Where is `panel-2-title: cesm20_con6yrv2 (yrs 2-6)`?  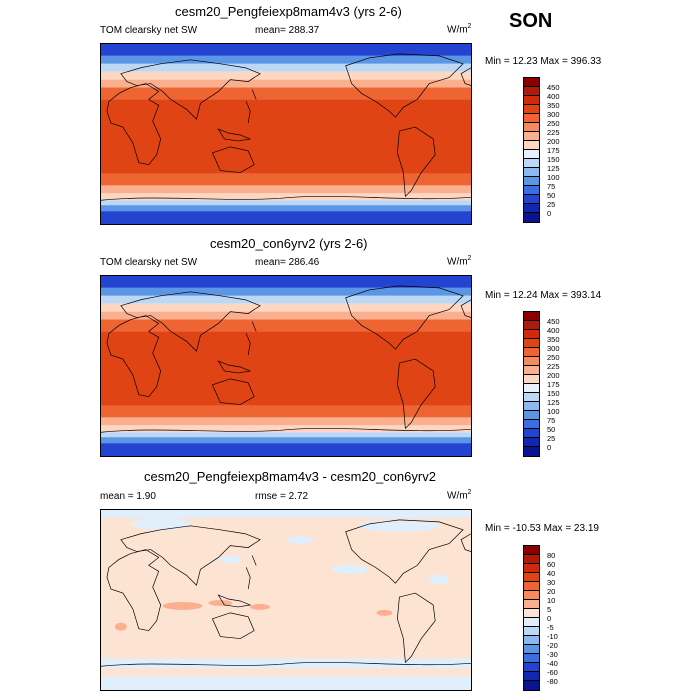
panel-2-title: cesm20_con6yrv2 (yrs 2-6) is located at coordinates (289, 243).